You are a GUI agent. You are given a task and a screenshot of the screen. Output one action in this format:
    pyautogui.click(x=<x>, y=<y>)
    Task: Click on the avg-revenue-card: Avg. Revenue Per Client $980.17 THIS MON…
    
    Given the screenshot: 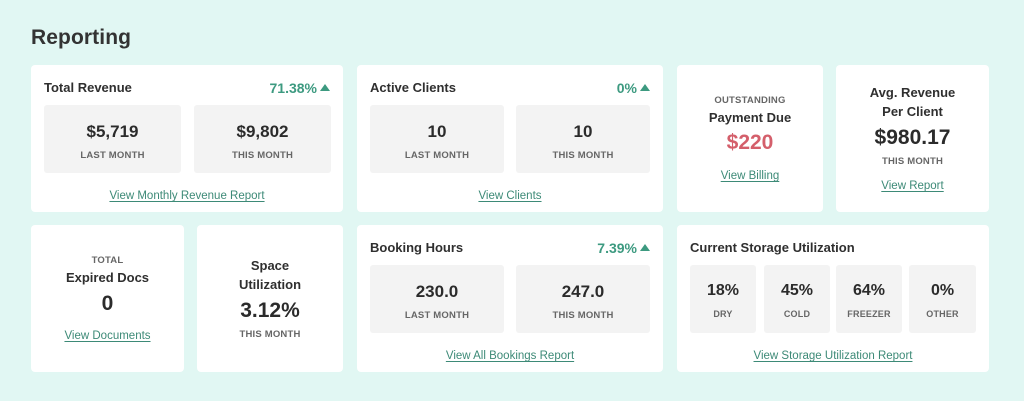 What is the action you would take?
    pyautogui.click(x=912, y=138)
    